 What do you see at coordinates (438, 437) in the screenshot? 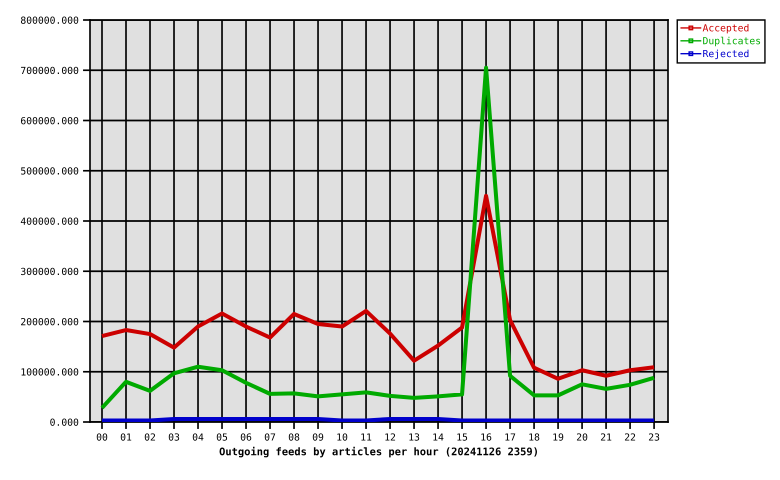
I see `x-tick-label: 14` at bounding box center [438, 437].